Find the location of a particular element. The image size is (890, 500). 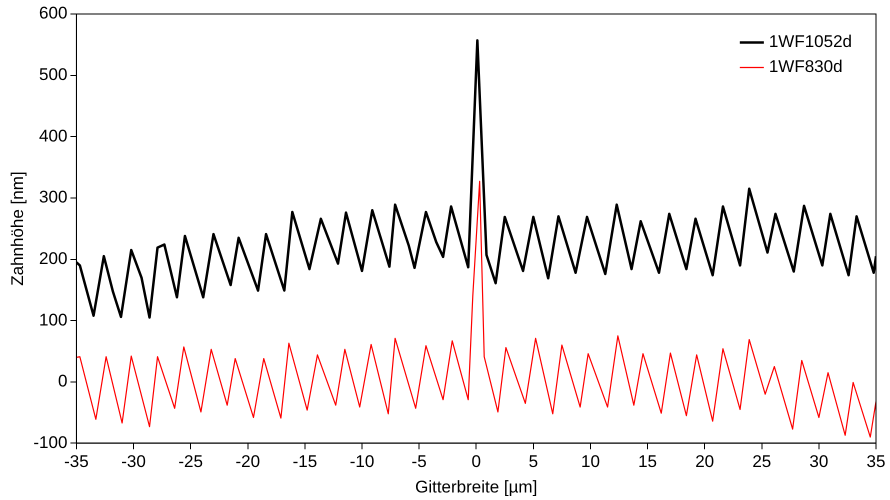

x-tick-label: 10 is located at coordinates (590, 462).